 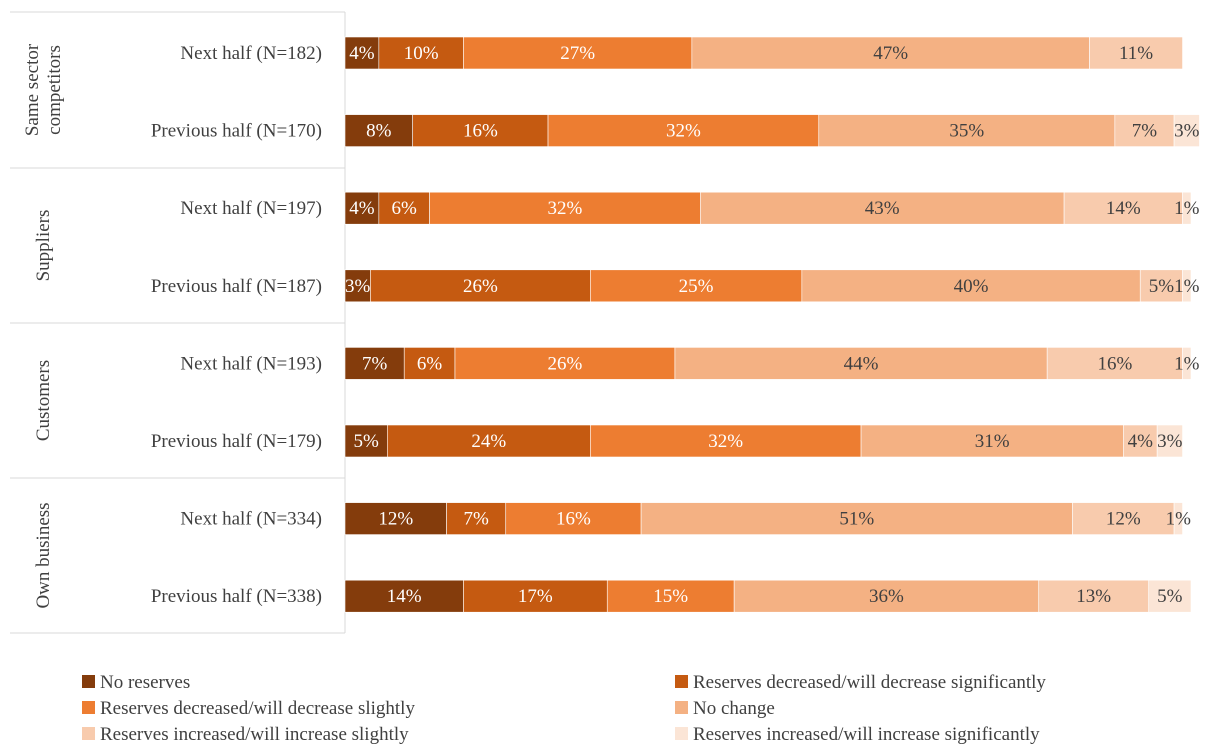 What do you see at coordinates (1114, 363) in the screenshot?
I see `data-label: 16%` at bounding box center [1114, 363].